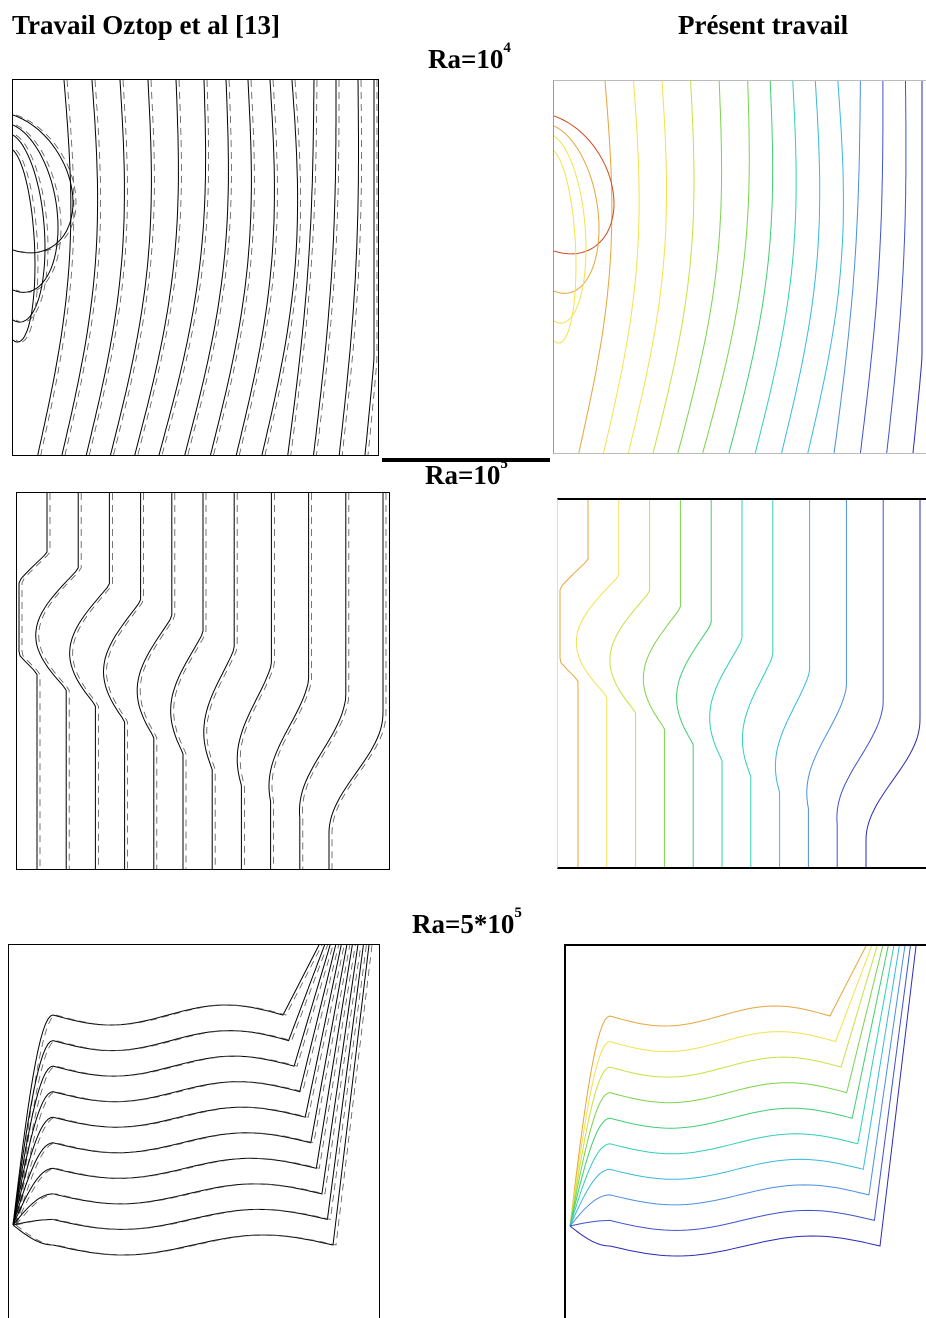 This screenshot has width=926, height=1318. Describe the element at coordinates (518, 913) in the screenshot. I see `case-label-exponent: 5` at that location.